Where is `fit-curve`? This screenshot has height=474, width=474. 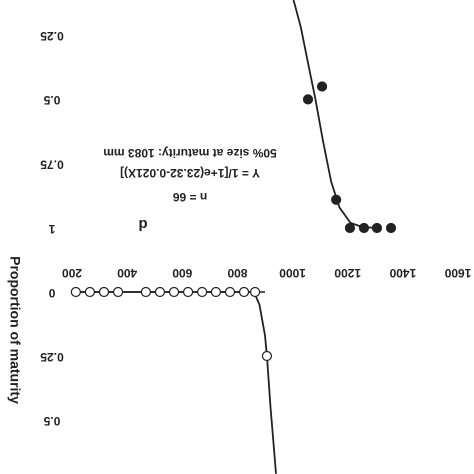 fit-curve is located at coordinates (334, 114).